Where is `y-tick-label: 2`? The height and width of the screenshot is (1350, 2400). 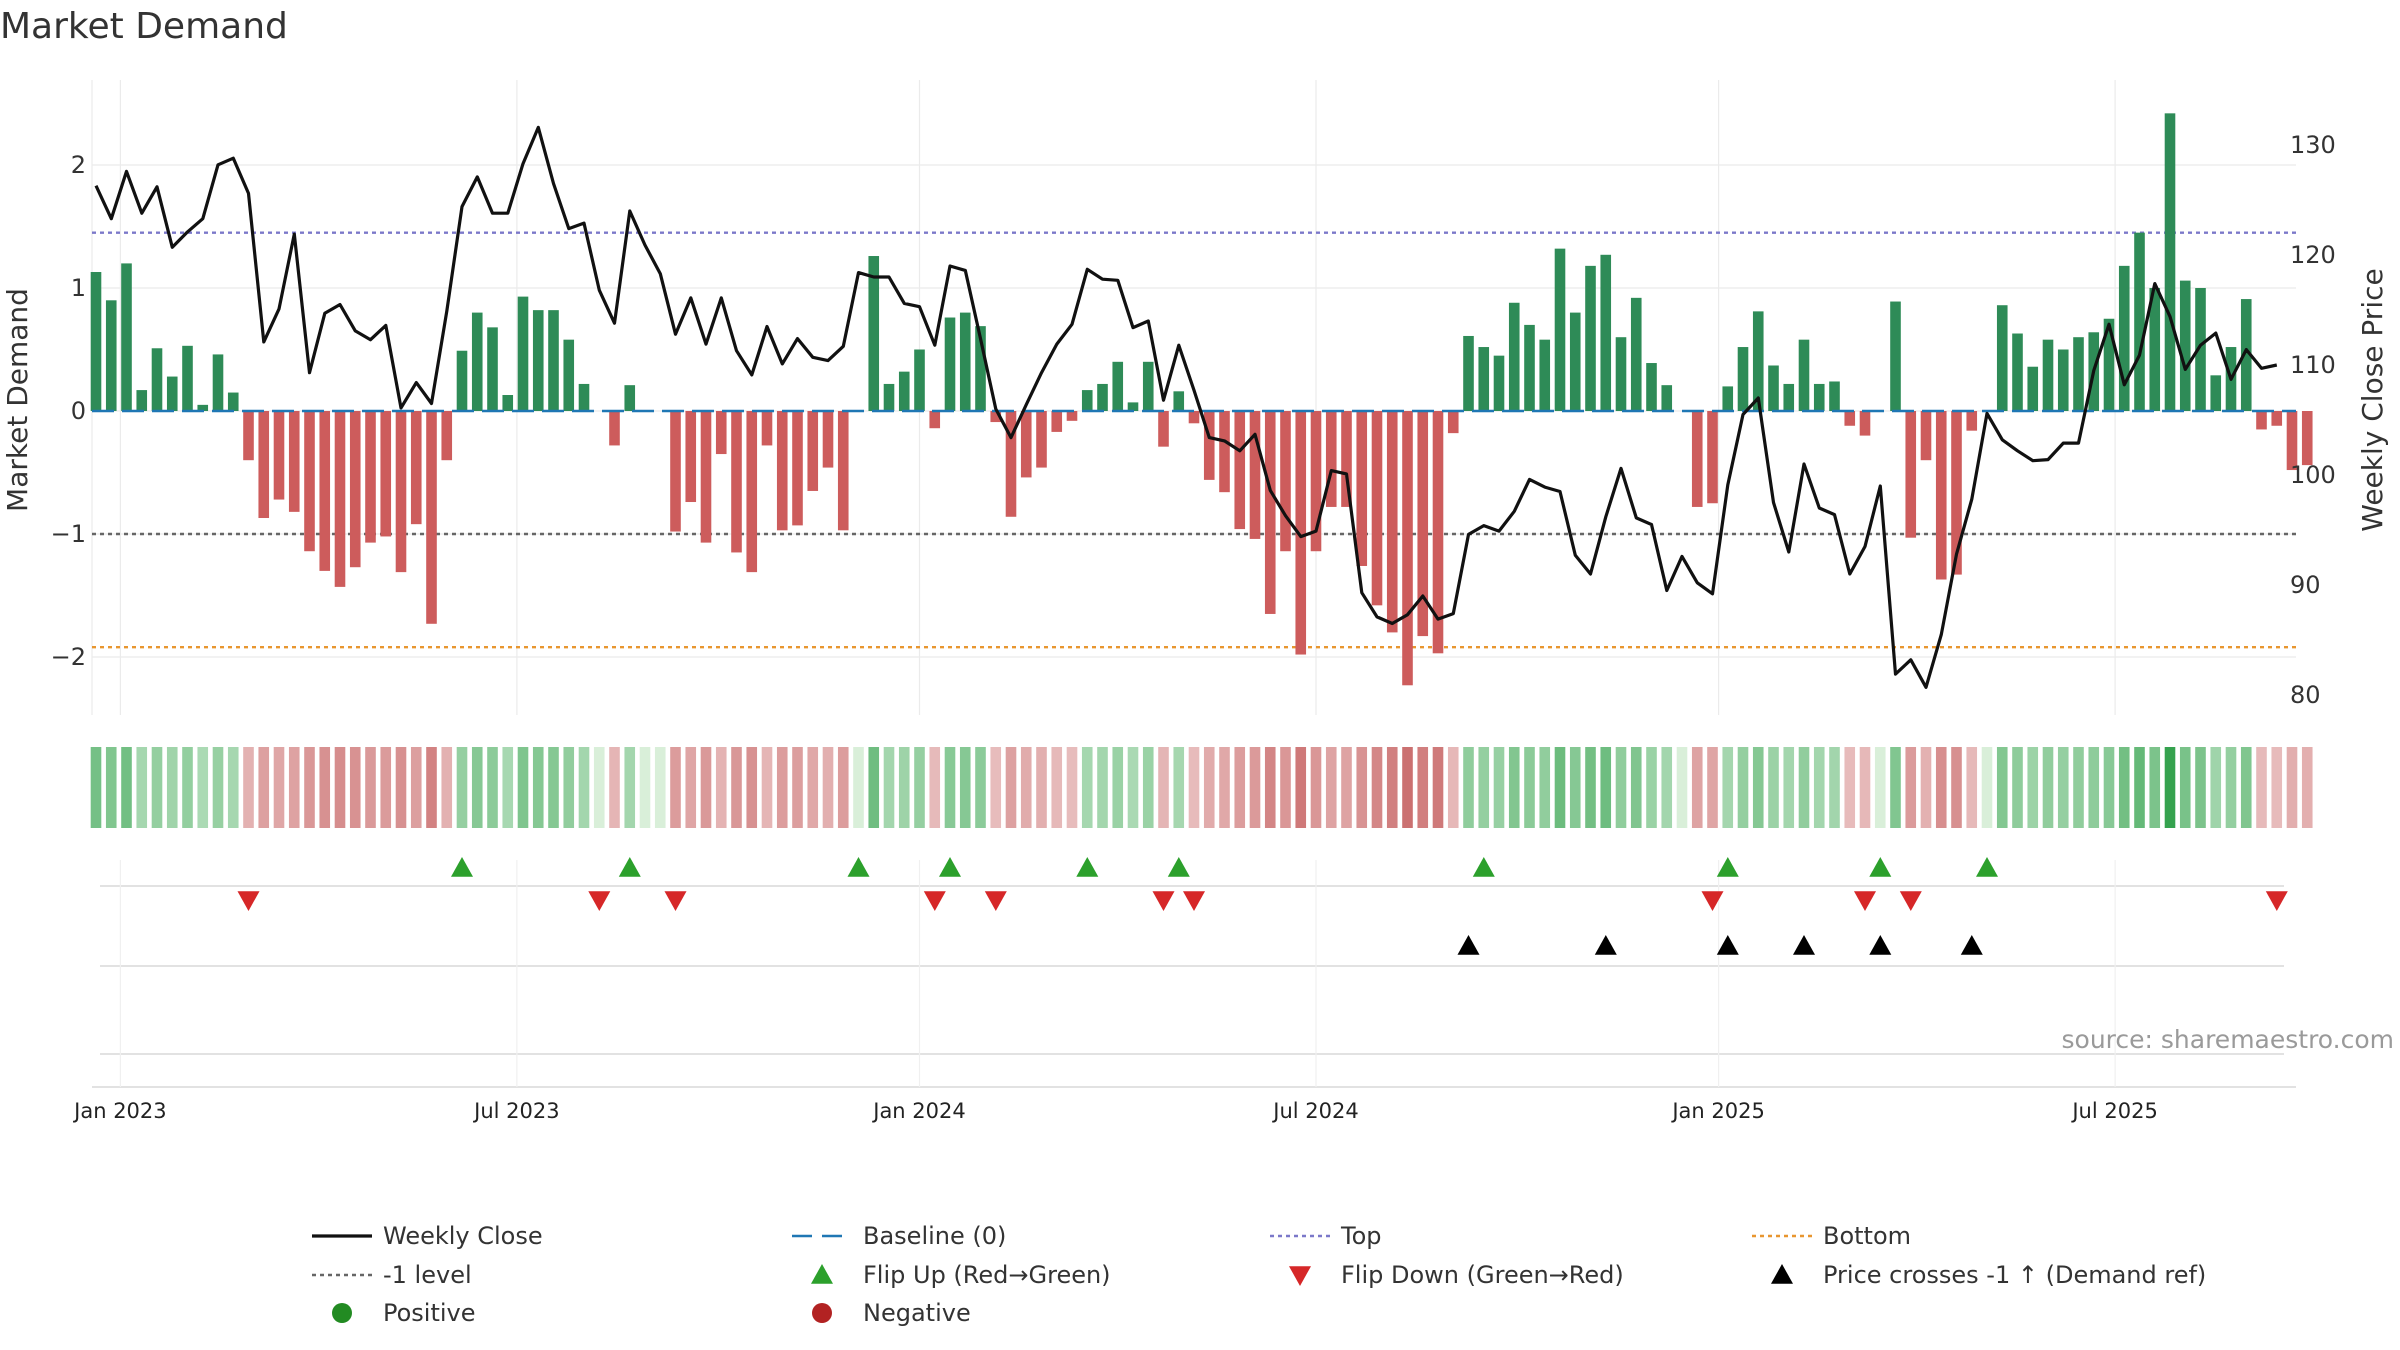
y-tick-label: 2 is located at coordinates (78, 165).